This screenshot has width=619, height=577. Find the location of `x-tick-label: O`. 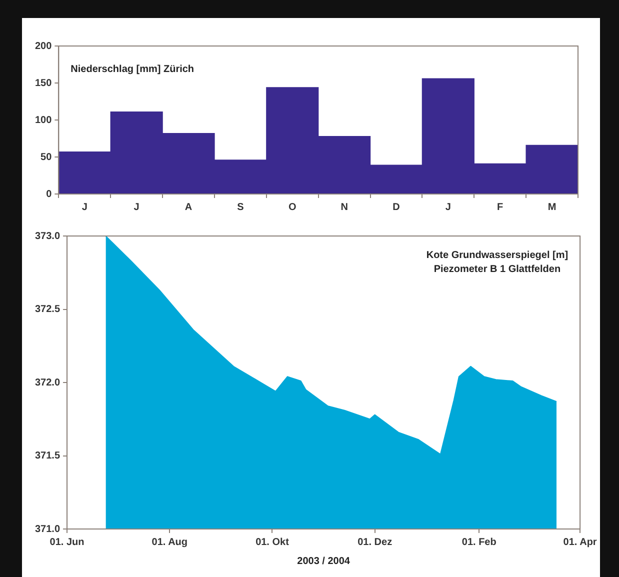

x-tick-label: O is located at coordinates (292, 207).